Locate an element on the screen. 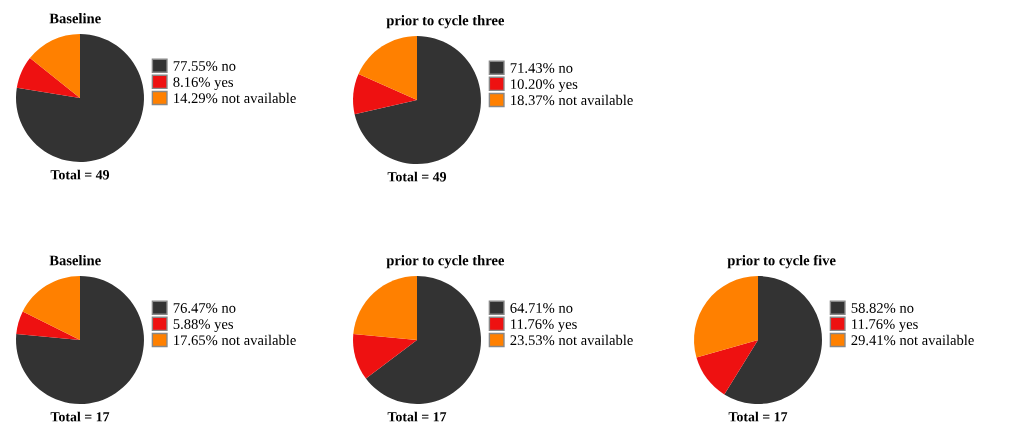 This screenshot has width=1009, height=428. legend-label: 18.37% not available is located at coordinates (572, 100).